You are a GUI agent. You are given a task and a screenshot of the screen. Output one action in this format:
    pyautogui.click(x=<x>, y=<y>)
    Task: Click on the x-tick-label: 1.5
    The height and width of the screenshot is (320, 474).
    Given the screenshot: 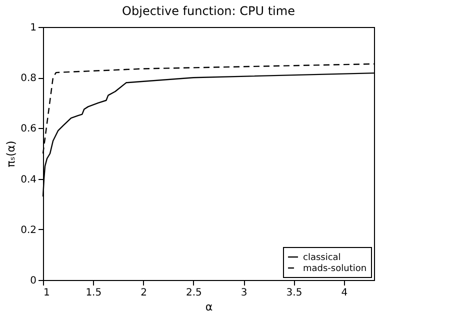 What is the action you would take?
    pyautogui.click(x=94, y=293)
    